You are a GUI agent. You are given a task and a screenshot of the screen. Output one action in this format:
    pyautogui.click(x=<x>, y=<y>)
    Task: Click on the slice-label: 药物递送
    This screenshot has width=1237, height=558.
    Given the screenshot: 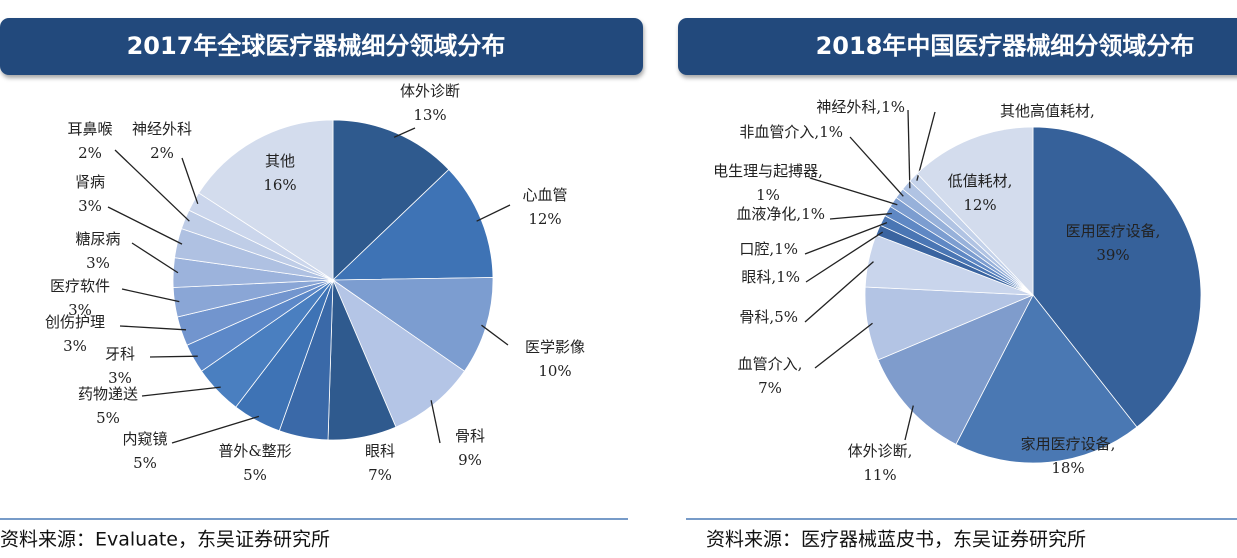 What is the action you would take?
    pyautogui.click(x=108, y=394)
    